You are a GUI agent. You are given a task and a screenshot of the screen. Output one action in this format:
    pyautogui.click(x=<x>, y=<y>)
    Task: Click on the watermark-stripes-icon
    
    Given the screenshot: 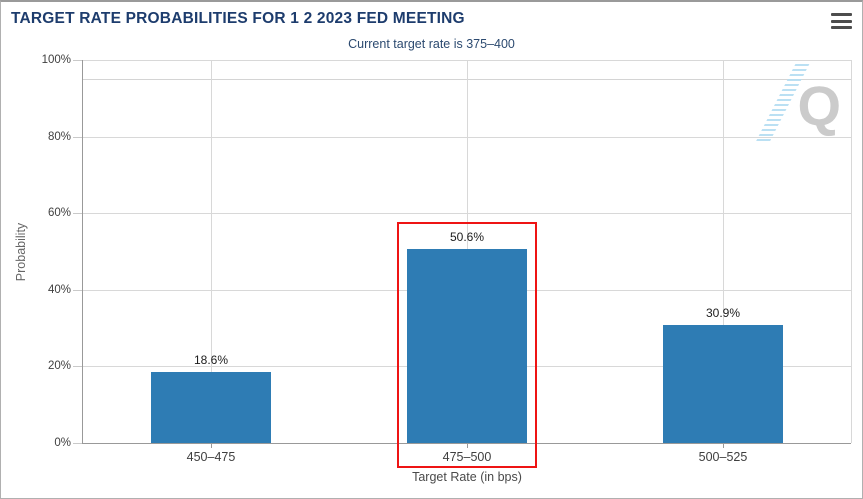 What is the action you would take?
    pyautogui.click(x=782, y=104)
    